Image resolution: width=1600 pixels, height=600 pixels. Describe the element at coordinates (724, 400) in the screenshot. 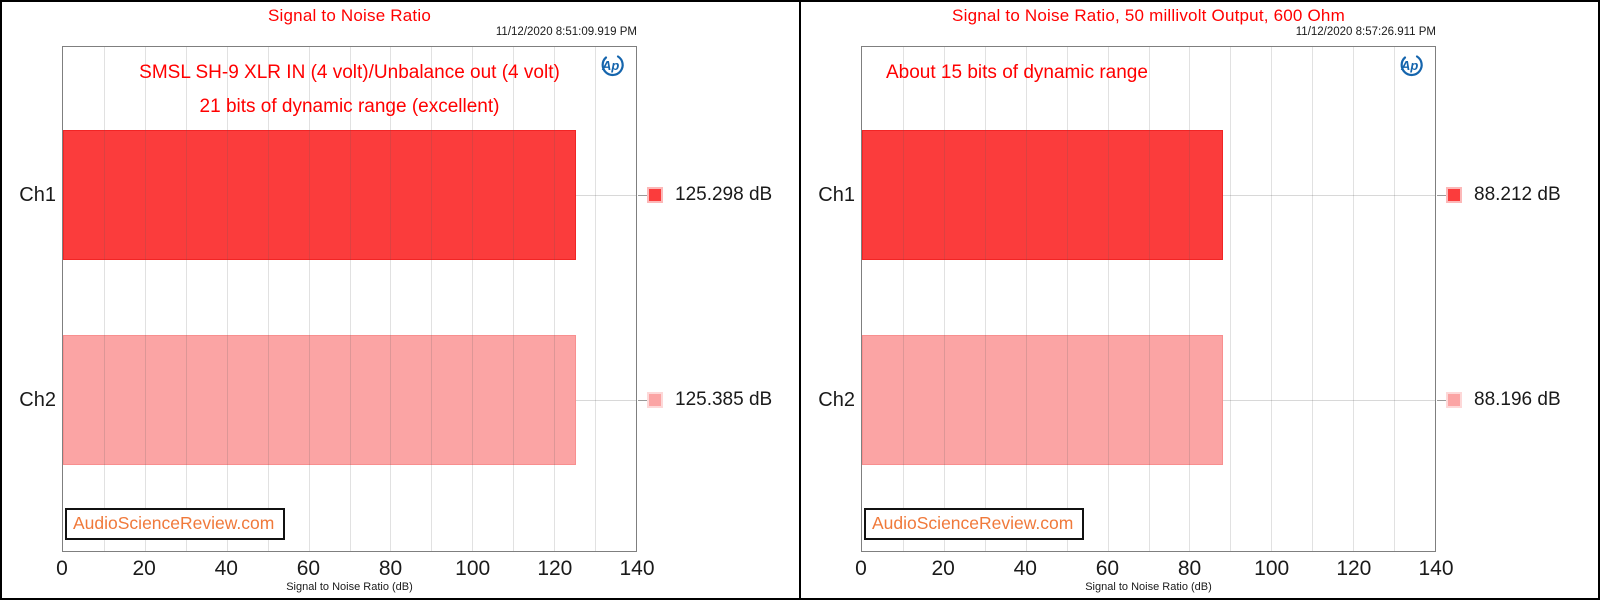

I see `legend-value-label: 125.385 dB` at that location.